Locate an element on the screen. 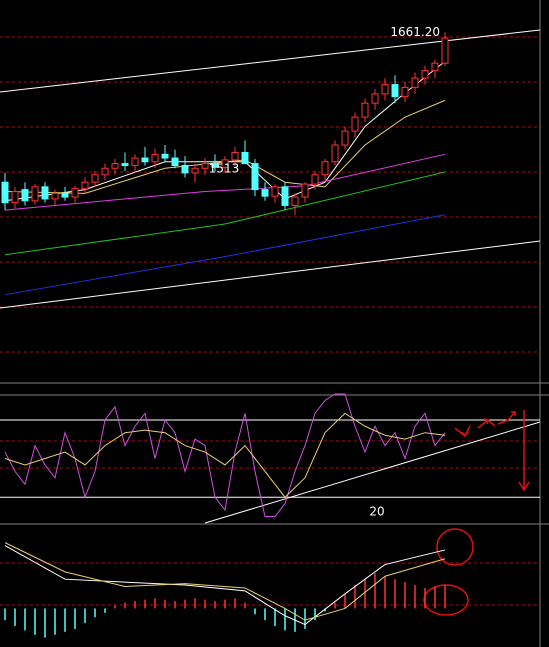 The height and width of the screenshot is (647, 549). annotation: 1513 is located at coordinates (224, 169).